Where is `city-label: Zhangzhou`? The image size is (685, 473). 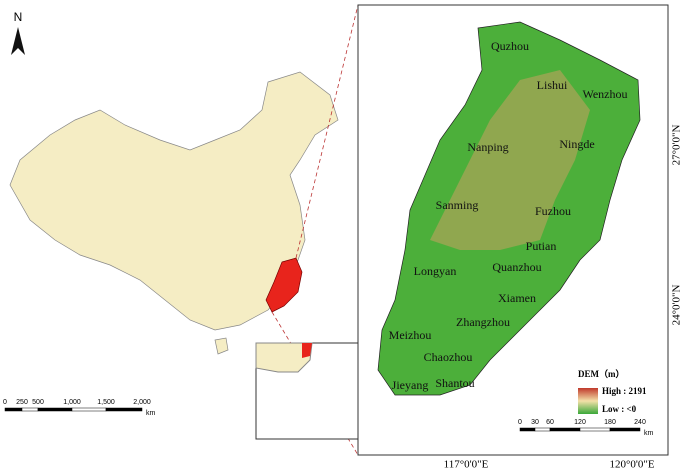
city-label: Zhangzhou is located at coordinates (483, 322).